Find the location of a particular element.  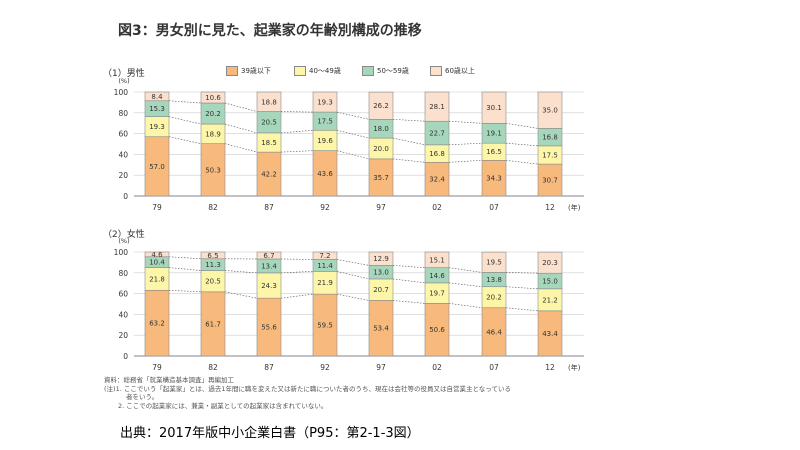

legend-swatch-60-over is located at coordinates (436, 71).